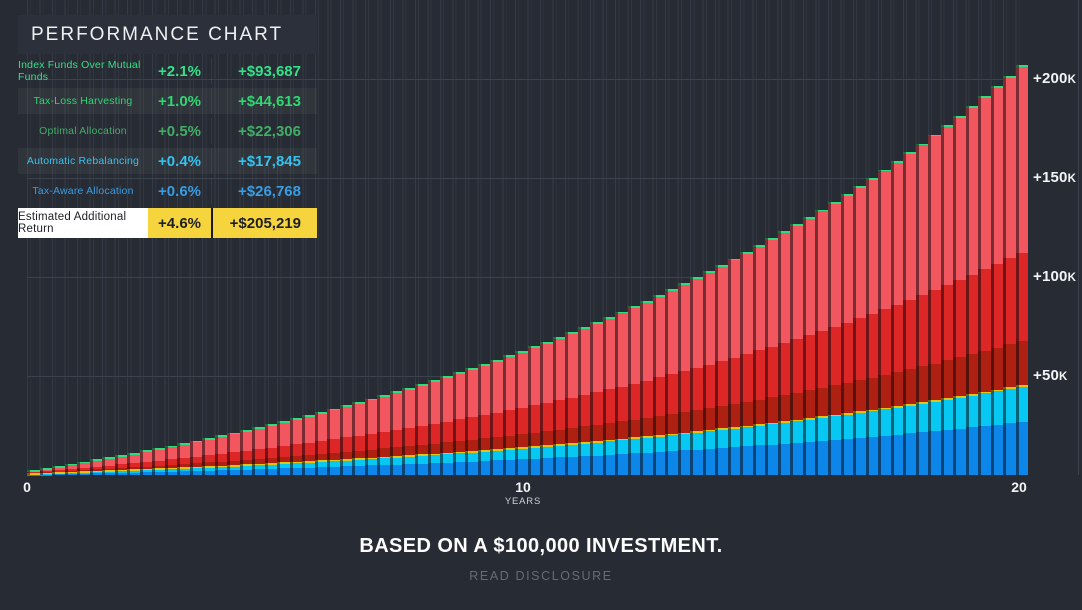 This screenshot has width=1082, height=610. I want to click on legend-row: Tax-Loss Harvesting +1.0% +$44,613, so click(167, 101).